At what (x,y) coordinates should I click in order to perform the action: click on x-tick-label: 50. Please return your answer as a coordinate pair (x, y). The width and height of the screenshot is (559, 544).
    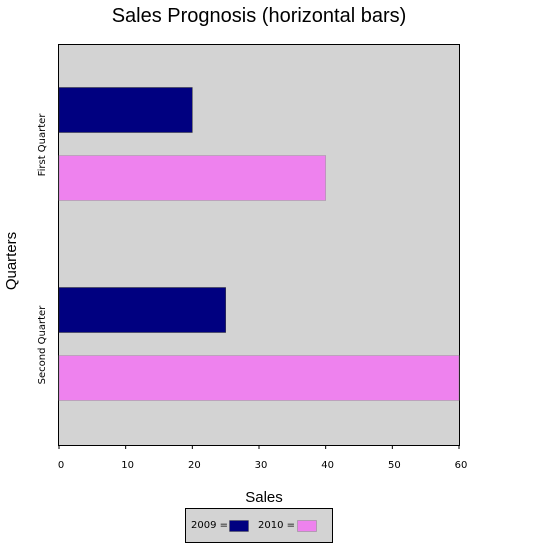
    Looking at the image, I should click on (394, 465).